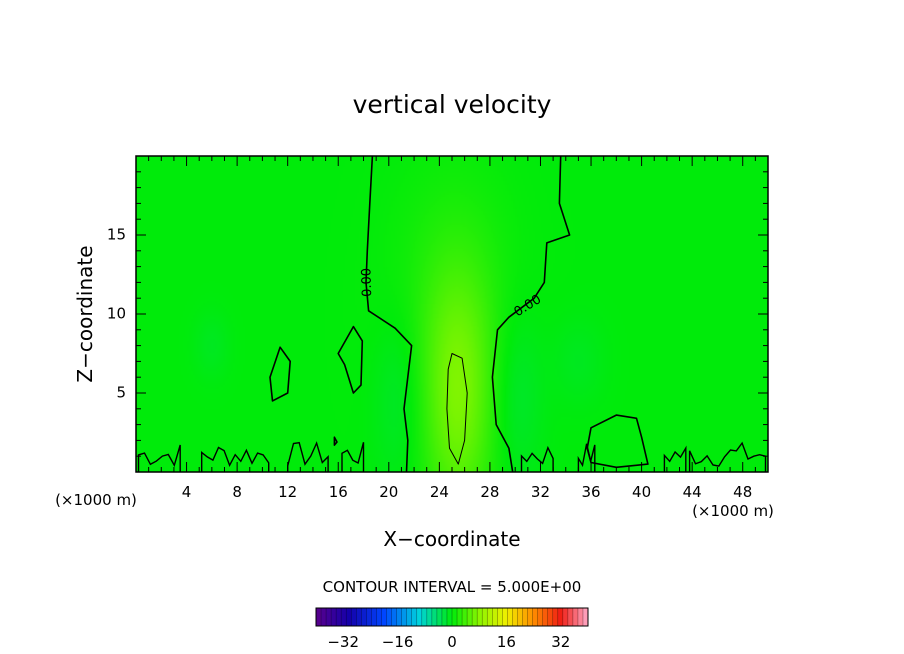 Image resolution: width=904 pixels, height=654 pixels. I want to click on x-tick-label: 8, so click(237, 492).